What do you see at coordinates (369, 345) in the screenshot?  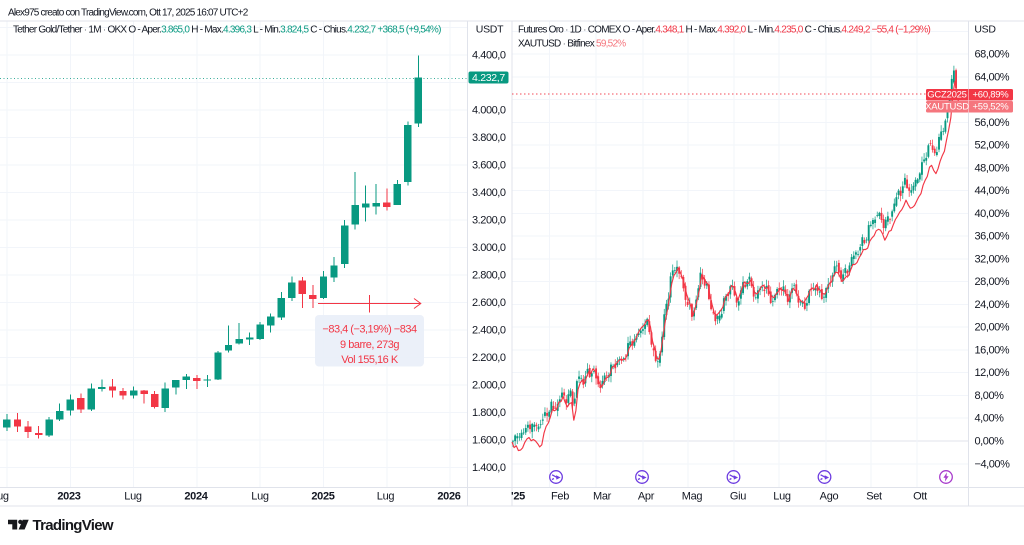 I see `svg-text: 9 barre, 273g` at bounding box center [369, 345].